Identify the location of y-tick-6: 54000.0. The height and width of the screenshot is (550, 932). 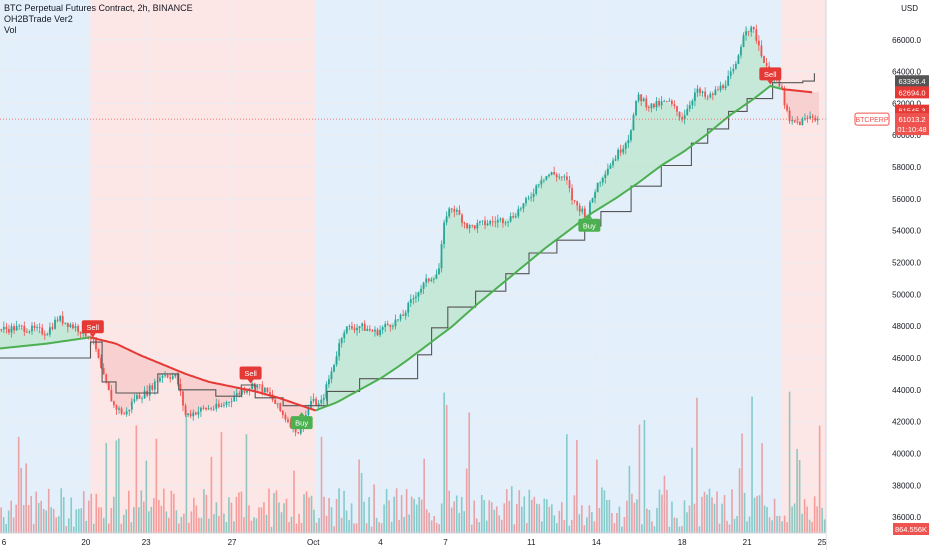
(906, 231).